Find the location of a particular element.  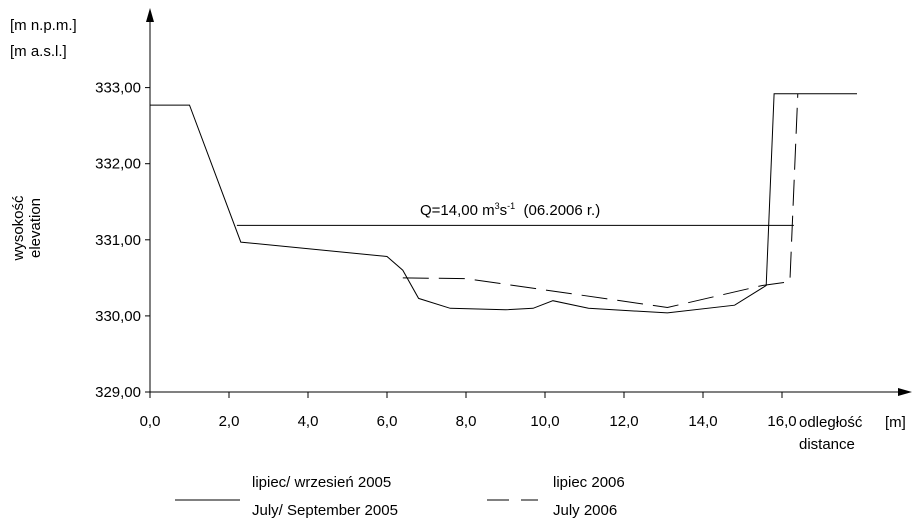

x-unit-label: [m] is located at coordinates (895, 422).